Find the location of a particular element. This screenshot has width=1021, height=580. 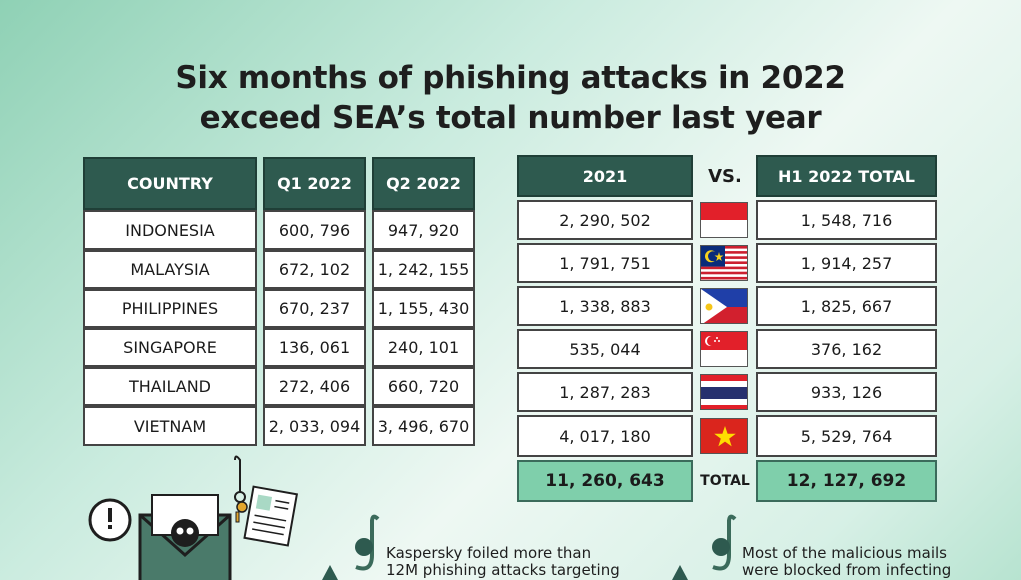

value-2021-cell: 535, 044 is located at coordinates (605, 349).